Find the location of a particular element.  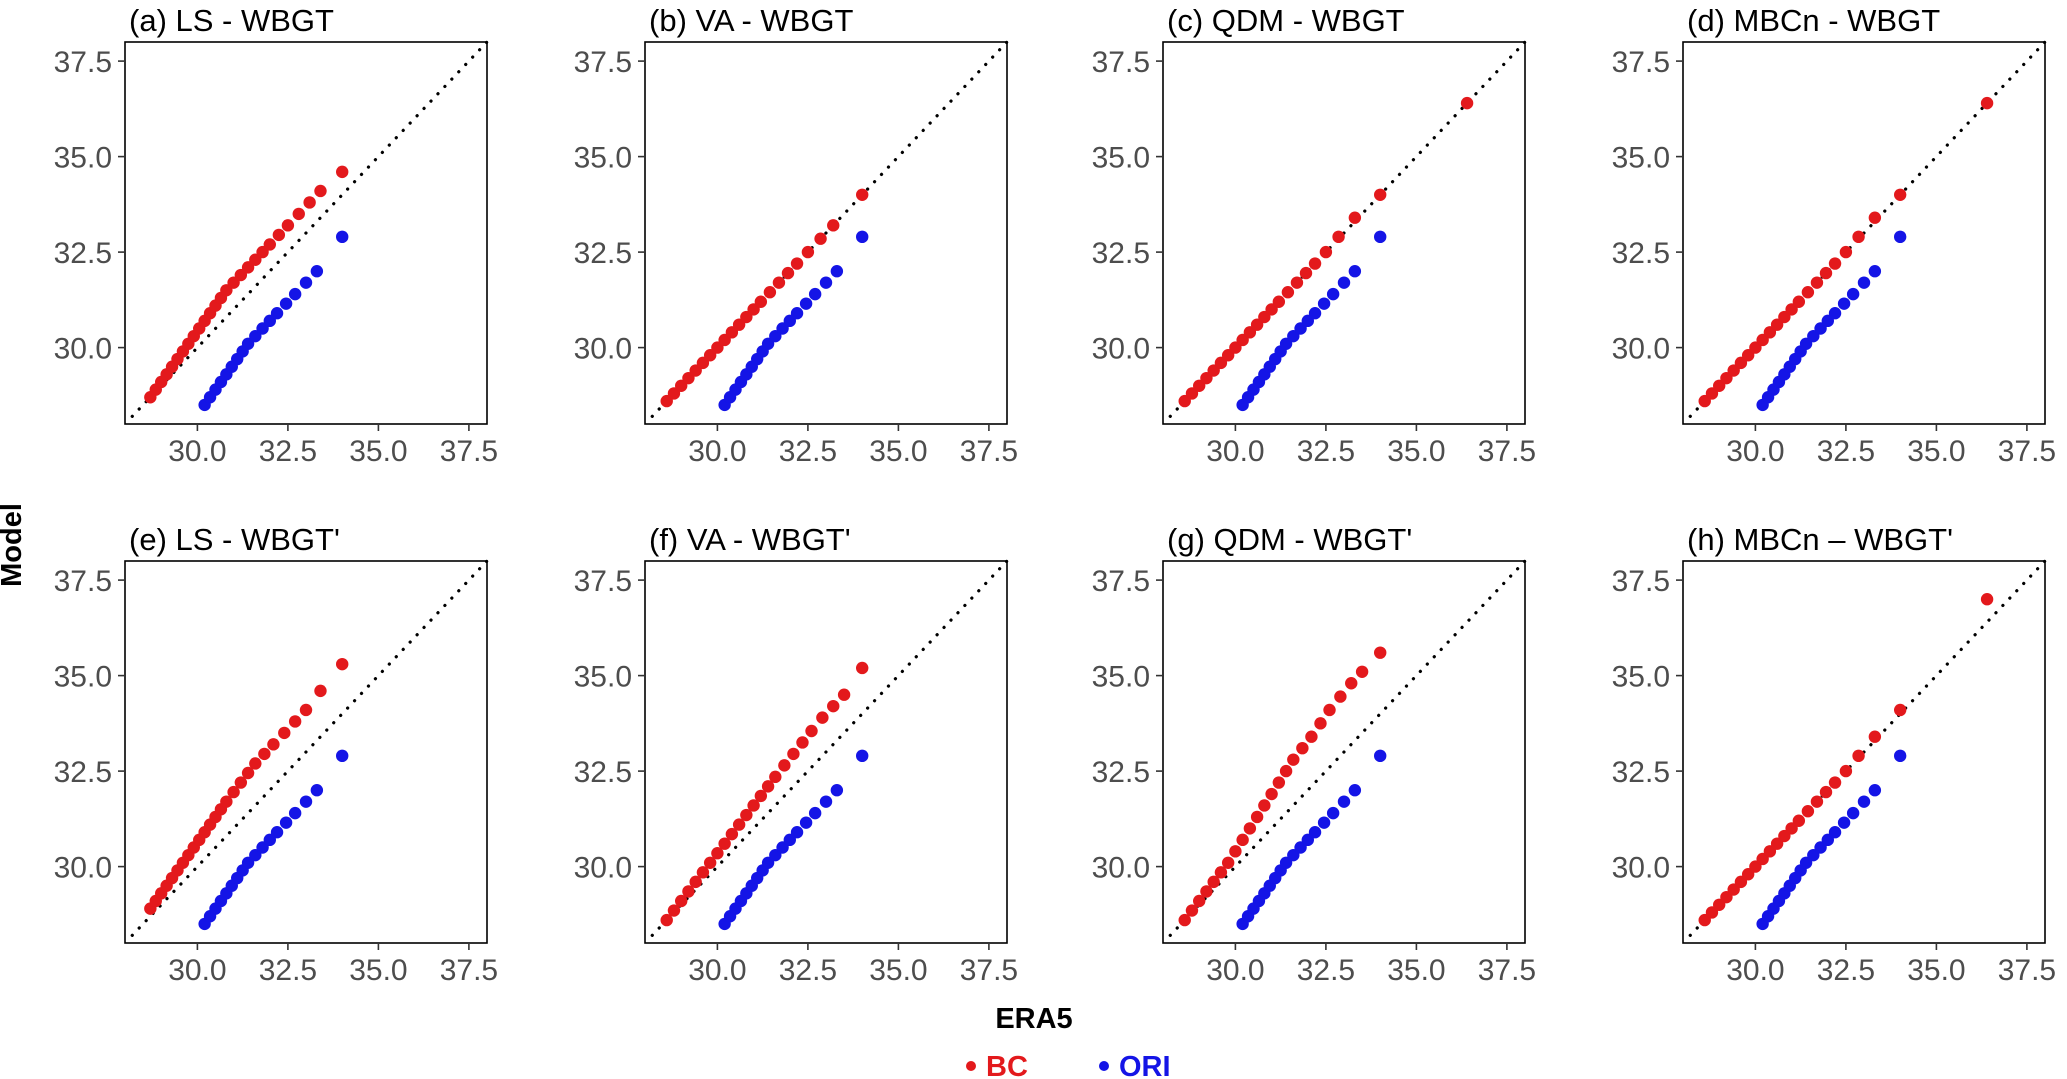

y-tick-label: 32.5 is located at coordinates (1121, 772).